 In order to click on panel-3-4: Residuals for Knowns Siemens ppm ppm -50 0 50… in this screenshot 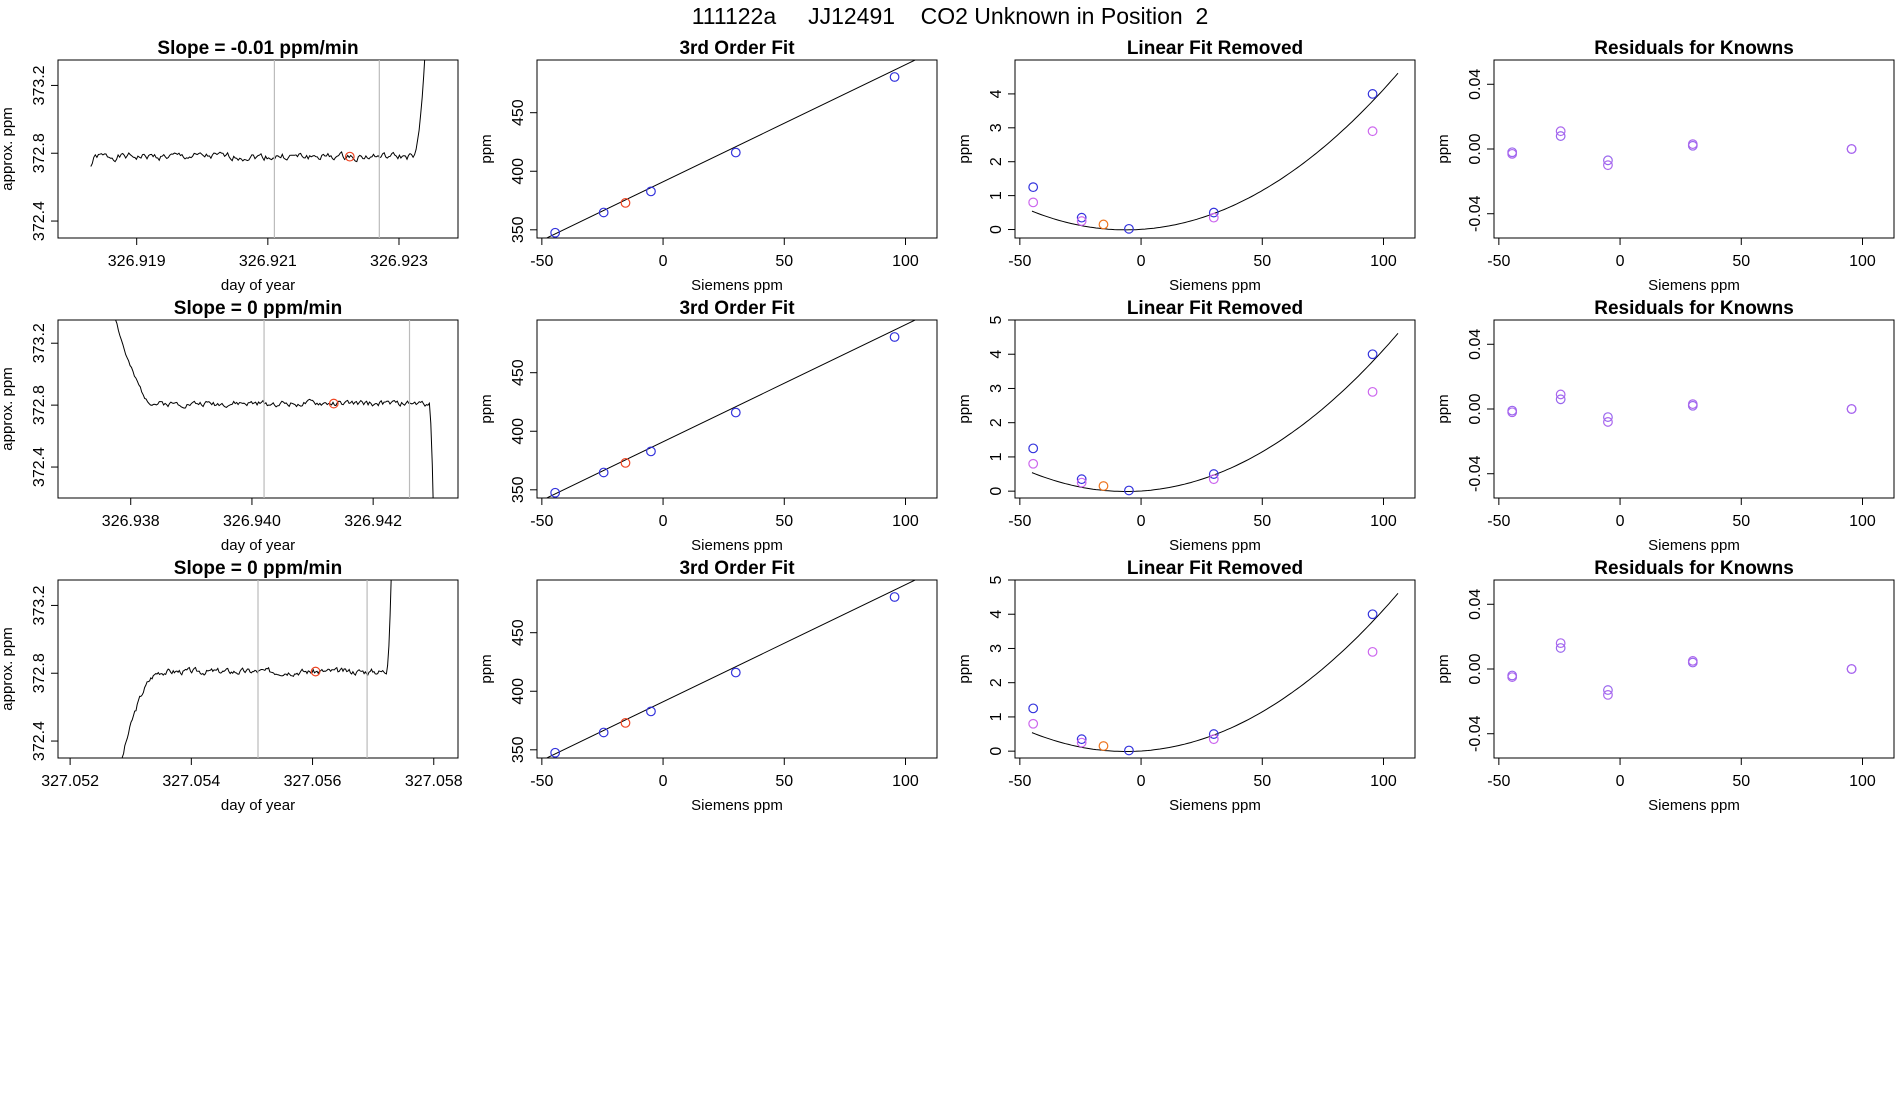, I will do `click(1665, 686)`.